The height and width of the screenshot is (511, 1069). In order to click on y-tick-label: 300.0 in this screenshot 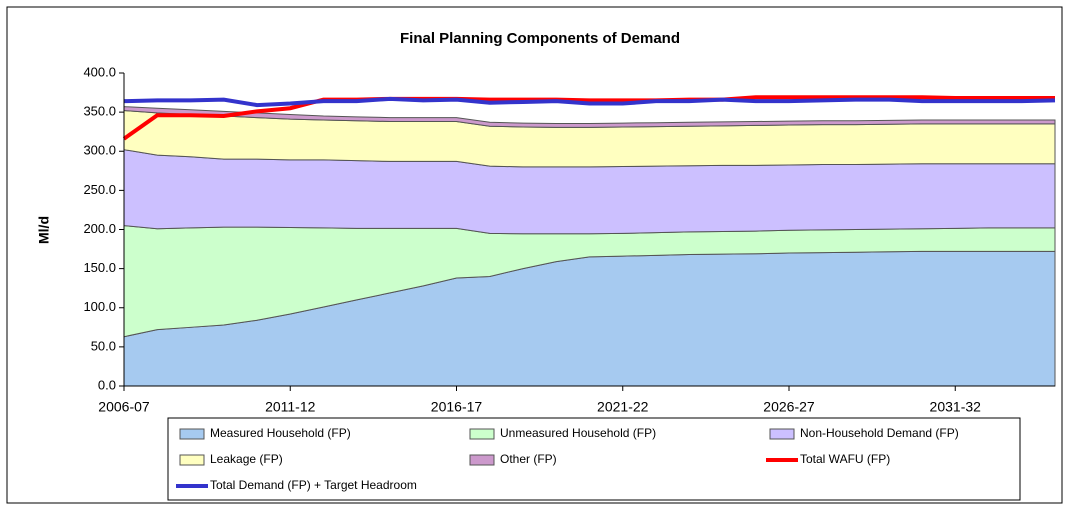, I will do `click(99, 150)`.